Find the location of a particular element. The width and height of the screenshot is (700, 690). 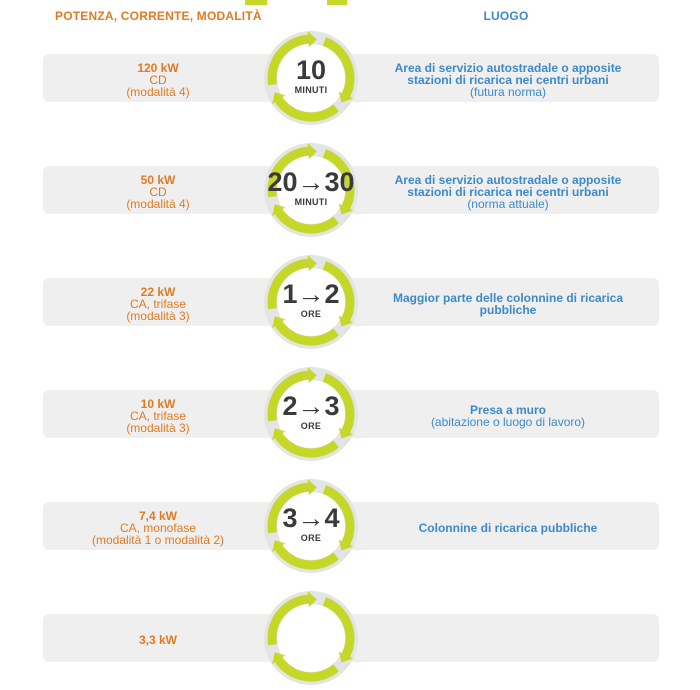

charging-time-circle: 20→30 MINUTI is located at coordinates (311, 190).